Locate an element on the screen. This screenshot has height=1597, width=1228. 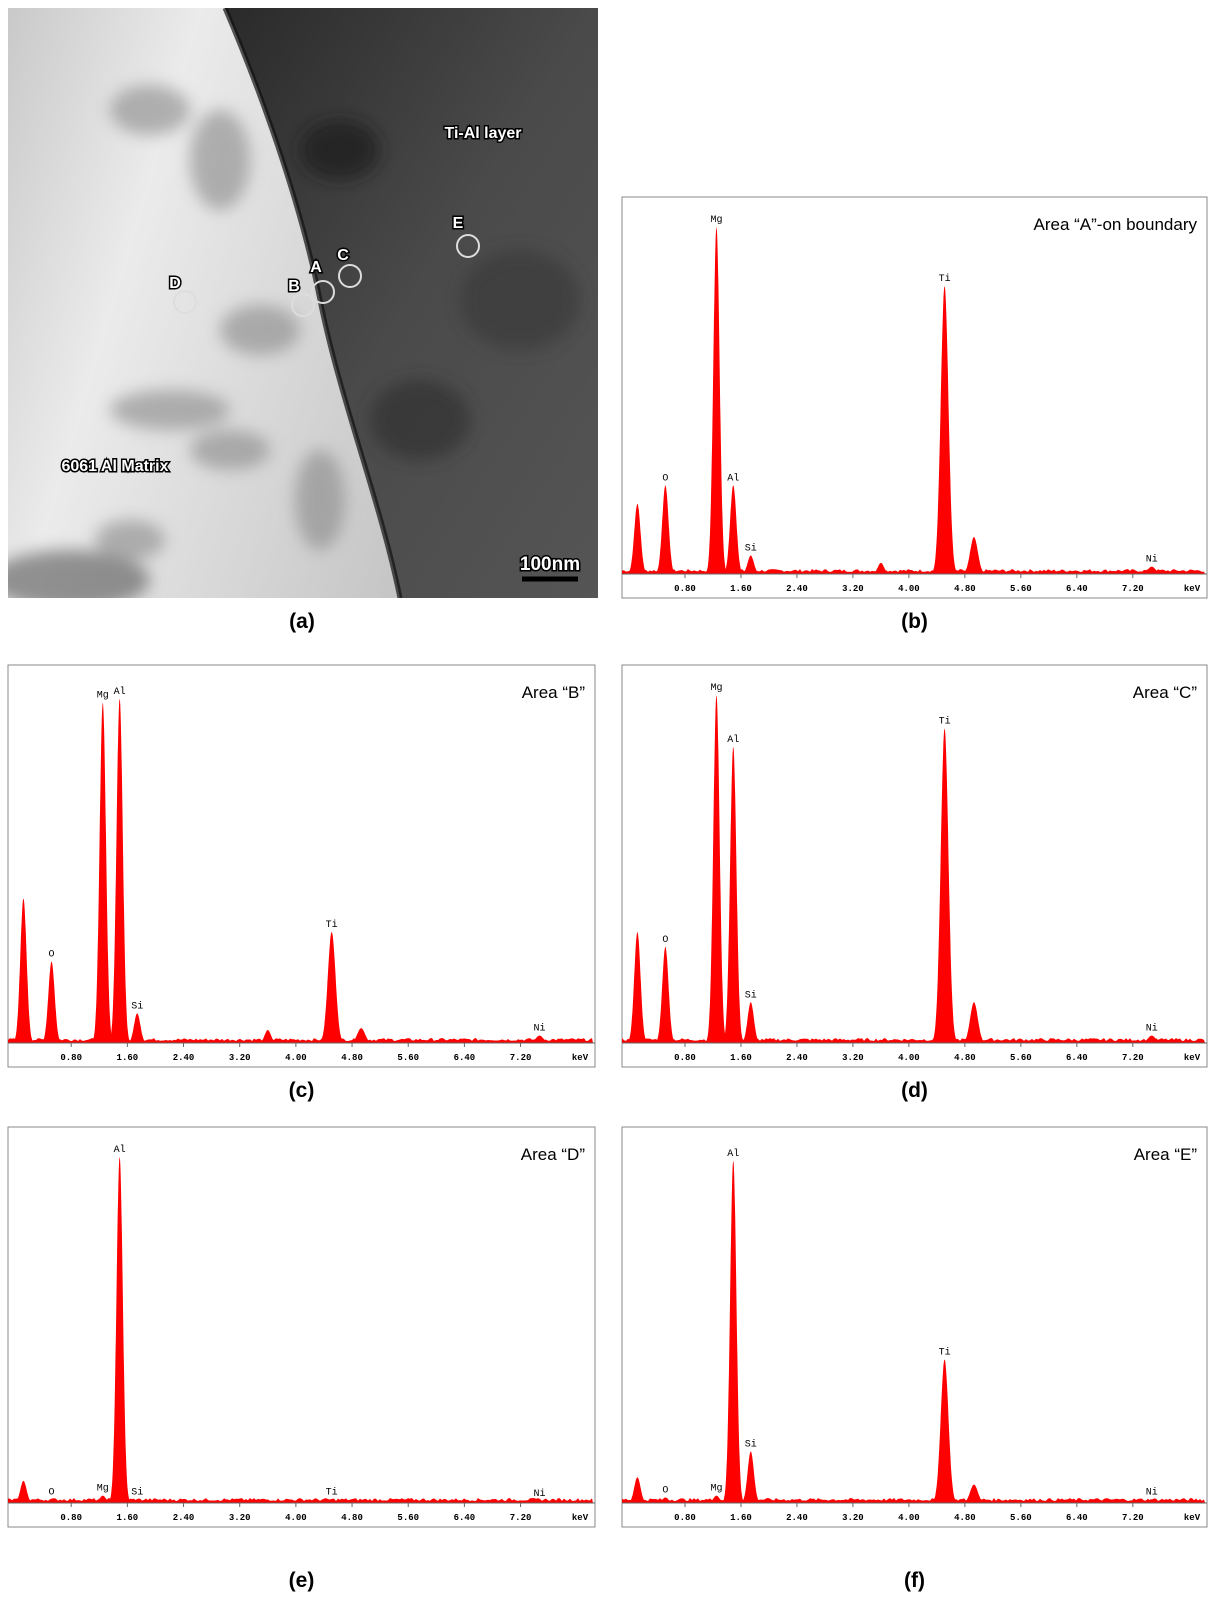
x-tick-label: 0.80 is located at coordinates (685, 1518).